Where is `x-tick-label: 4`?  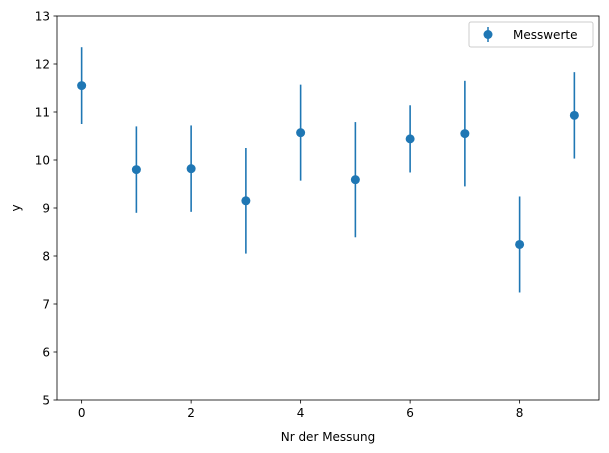 x-tick-label: 4 is located at coordinates (301, 413).